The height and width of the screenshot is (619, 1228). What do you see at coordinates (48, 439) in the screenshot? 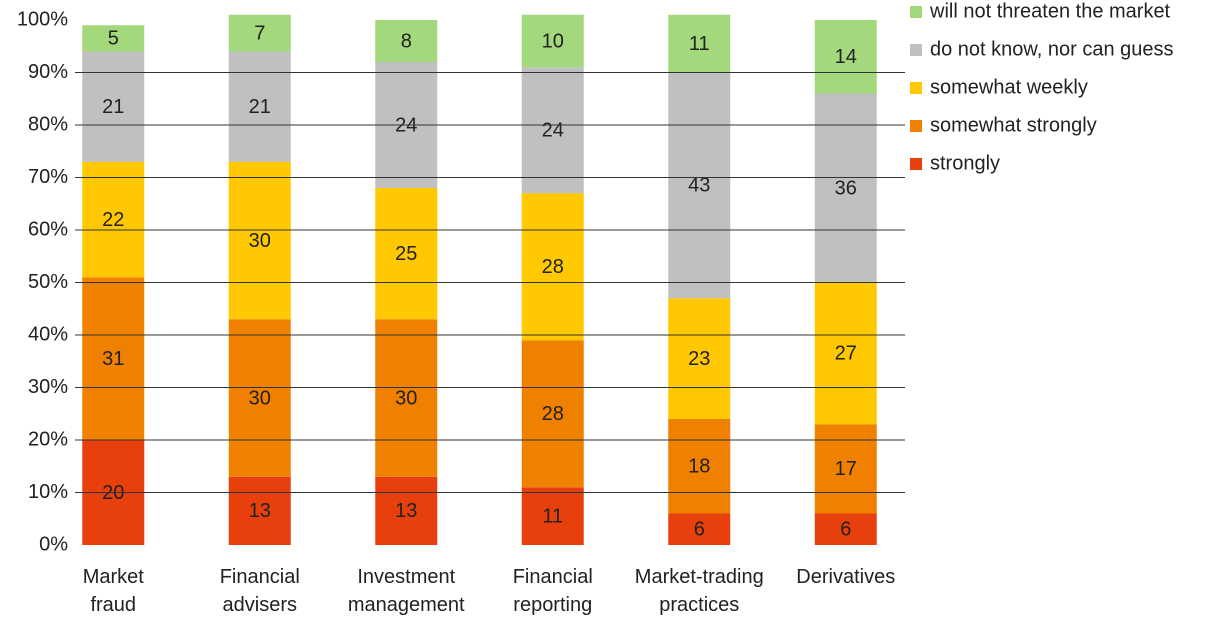
I see `y-tick-label: 20%` at bounding box center [48, 439].